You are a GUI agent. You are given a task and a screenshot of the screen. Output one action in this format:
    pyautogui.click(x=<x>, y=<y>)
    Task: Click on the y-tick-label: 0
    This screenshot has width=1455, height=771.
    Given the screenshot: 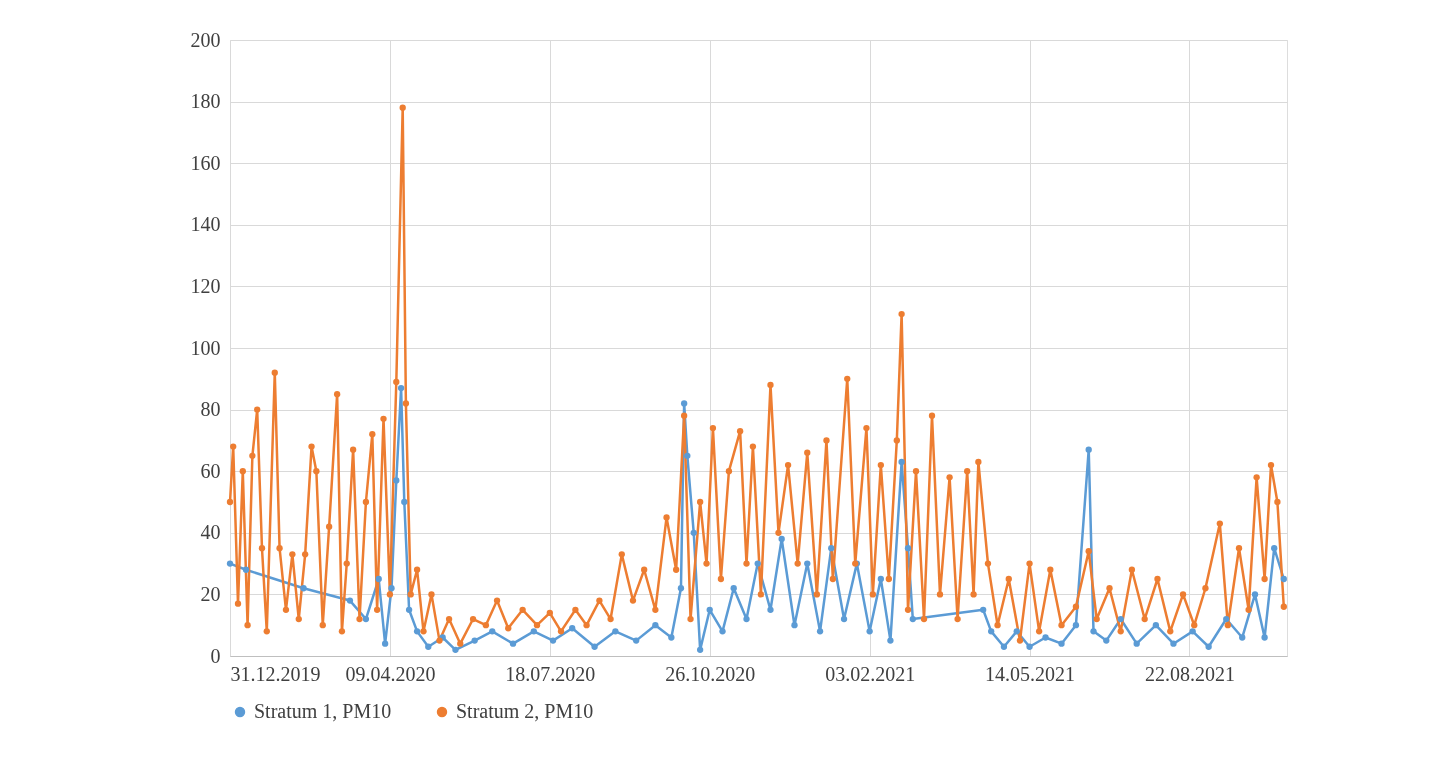 What is the action you would take?
    pyautogui.click(x=215, y=655)
    